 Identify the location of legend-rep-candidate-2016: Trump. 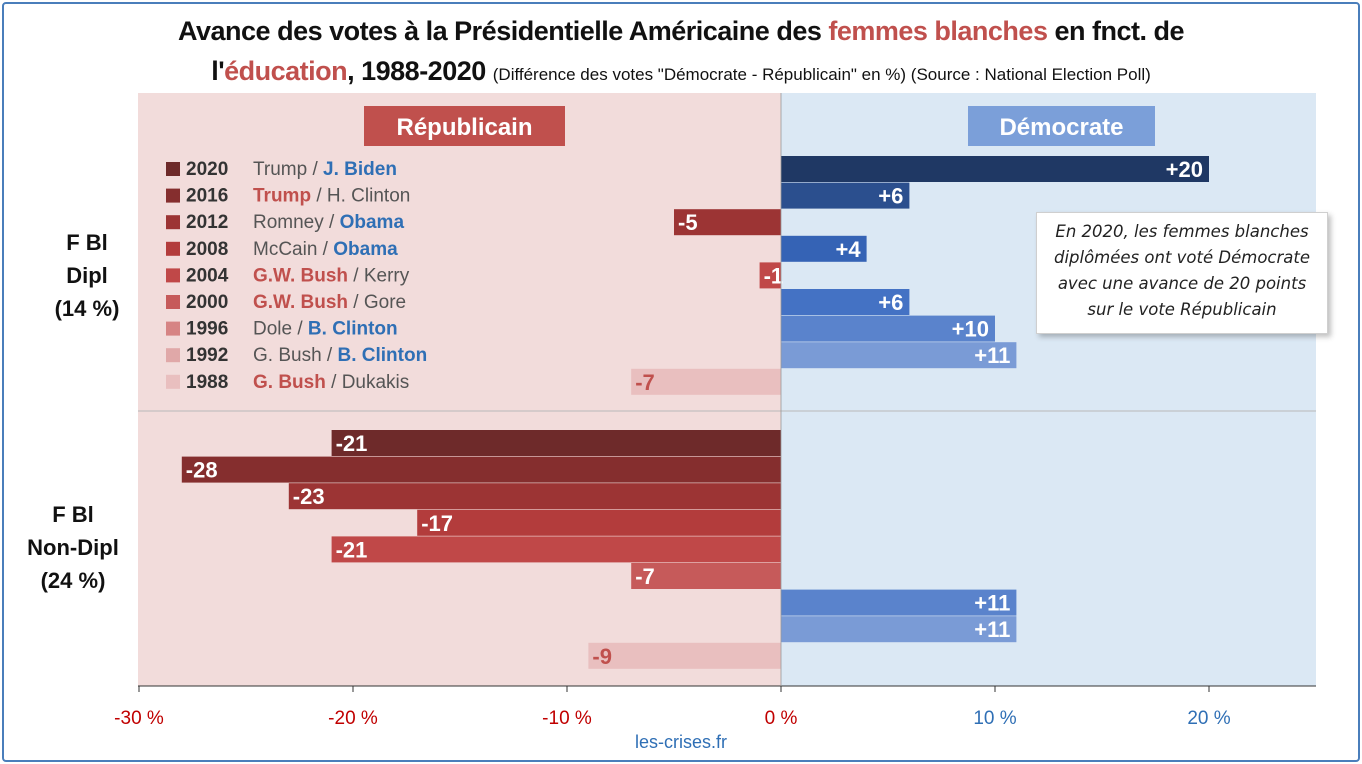
(282, 196).